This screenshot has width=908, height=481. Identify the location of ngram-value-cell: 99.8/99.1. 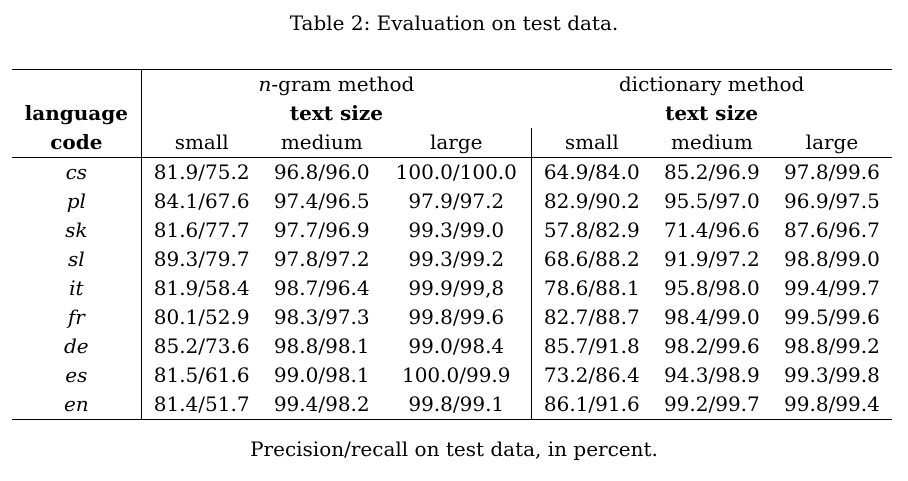
(456, 405).